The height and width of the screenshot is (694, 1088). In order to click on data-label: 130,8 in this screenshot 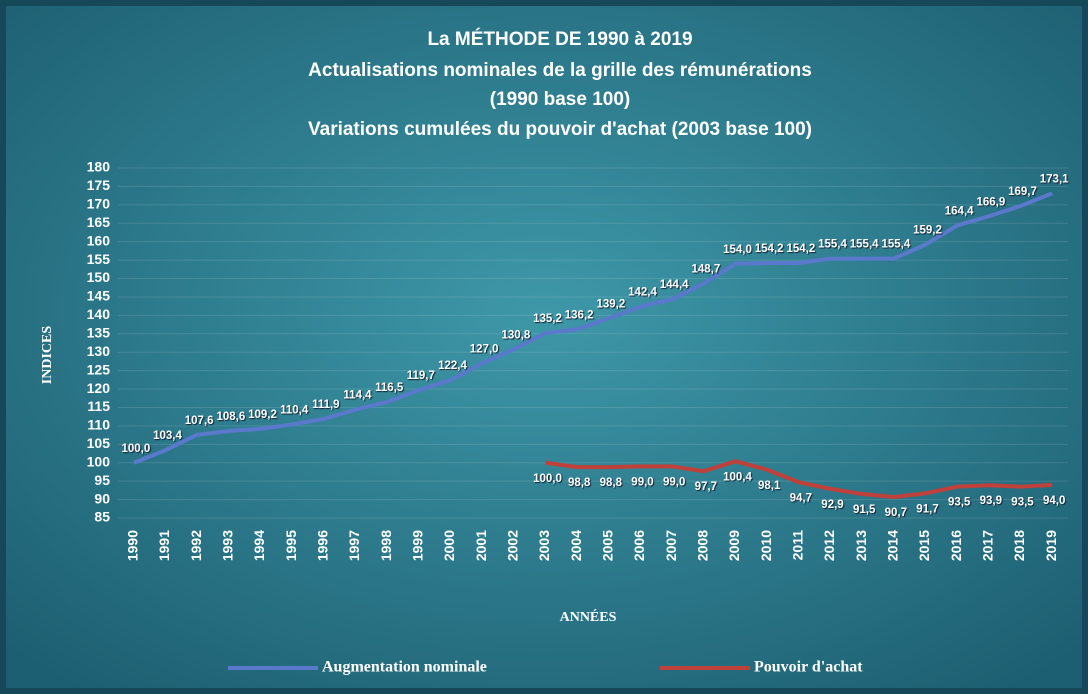, I will do `click(515, 335)`.